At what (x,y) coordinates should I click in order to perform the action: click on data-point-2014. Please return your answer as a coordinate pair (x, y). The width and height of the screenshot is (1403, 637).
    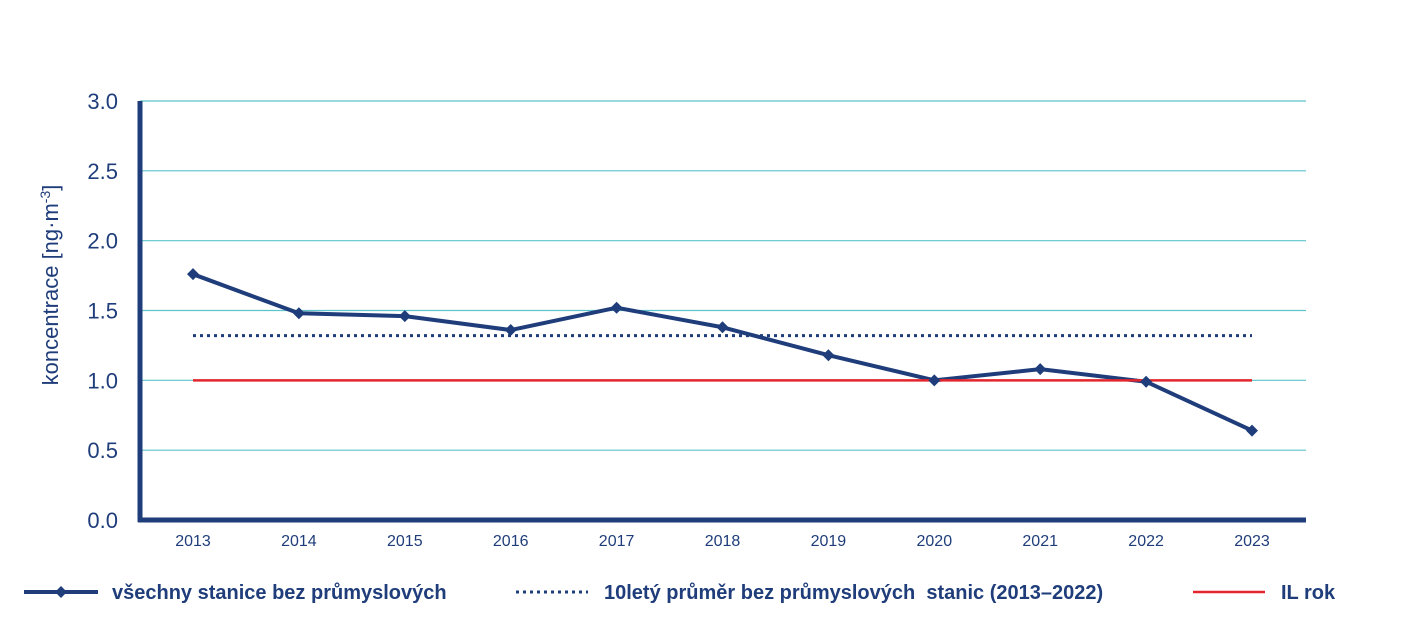
    Looking at the image, I should click on (298, 313).